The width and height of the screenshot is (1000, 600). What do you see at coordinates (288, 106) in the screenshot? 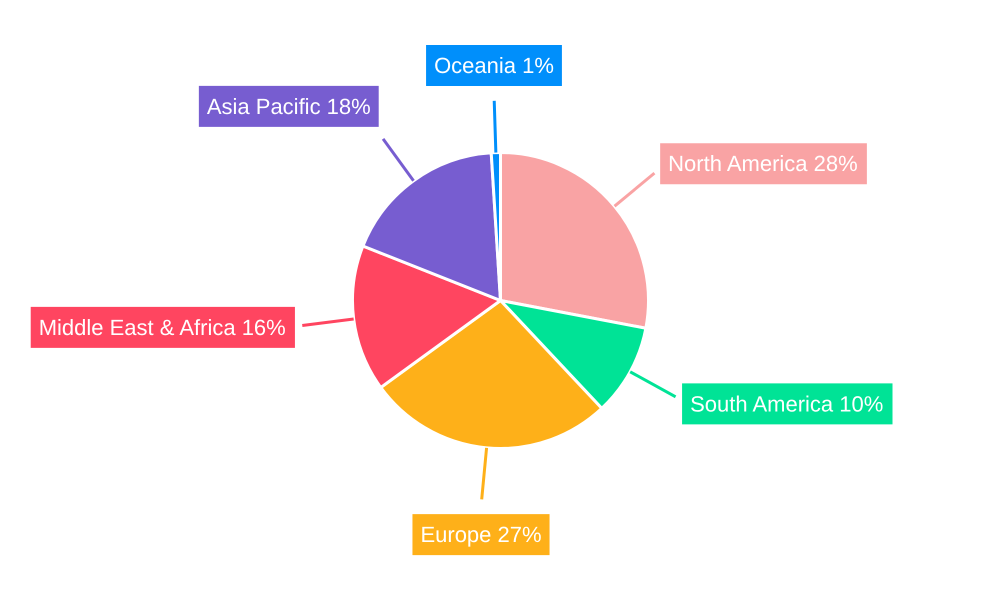
I see `slice-label: Asia Pacific 18%` at bounding box center [288, 106].